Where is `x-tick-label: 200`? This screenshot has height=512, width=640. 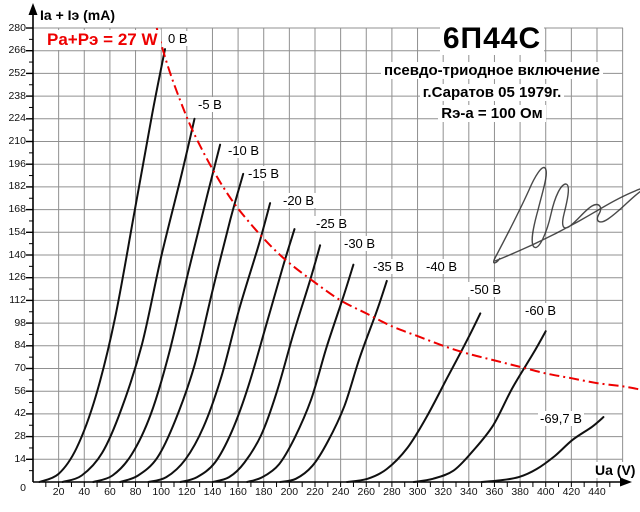
x-tick-label: 200 is located at coordinates (289, 492).